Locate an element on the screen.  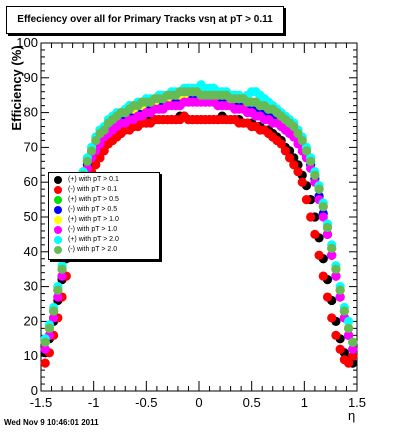
y-axis-label: Efficiency (%) is located at coordinates (16, 88).